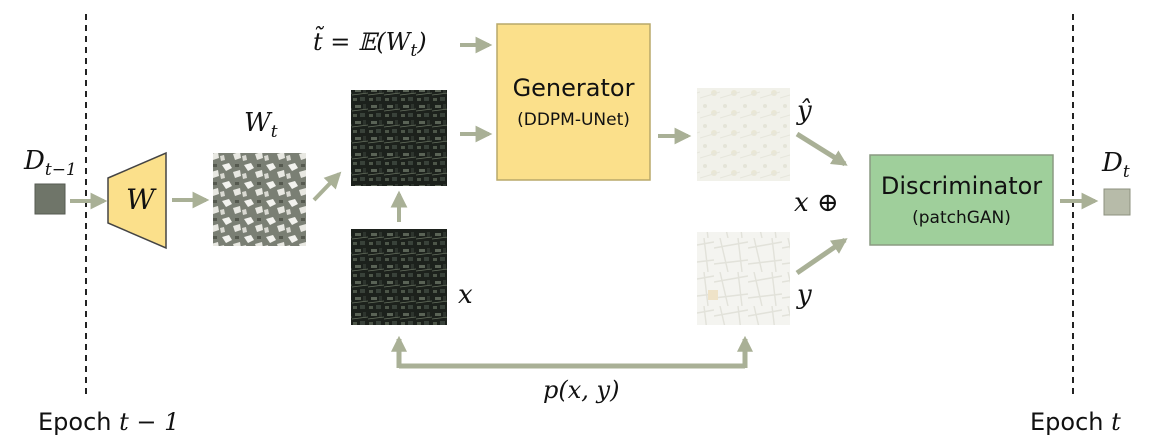 The image size is (1150, 440). Describe the element at coordinates (743, 278) in the screenshot. I see `y-image` at that location.